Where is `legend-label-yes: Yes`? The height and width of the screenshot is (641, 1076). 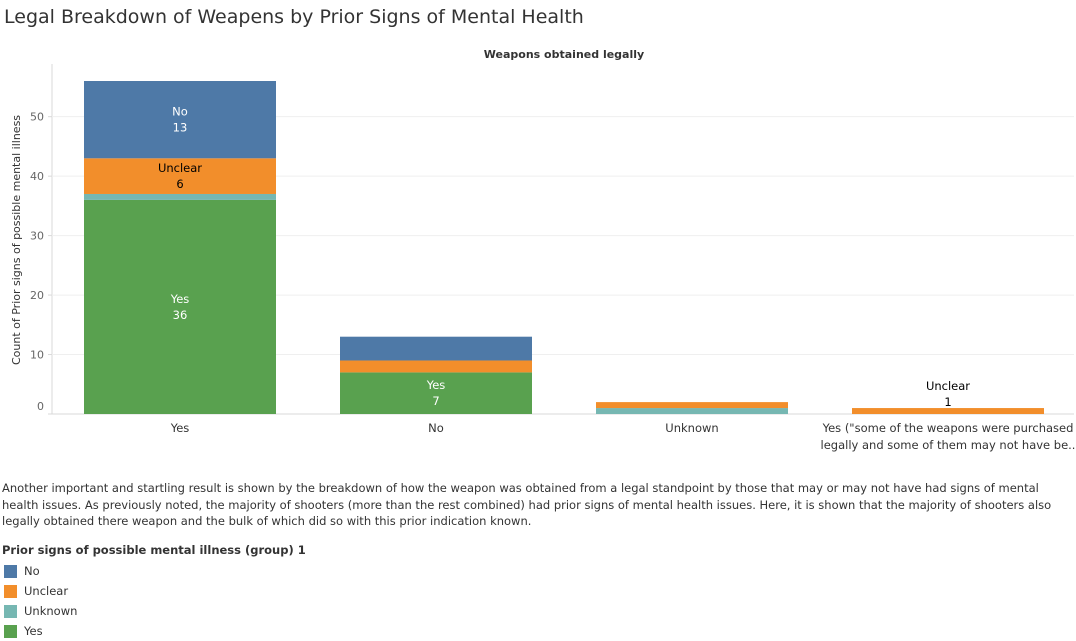 legend-label-yes: Yes is located at coordinates (33, 631).